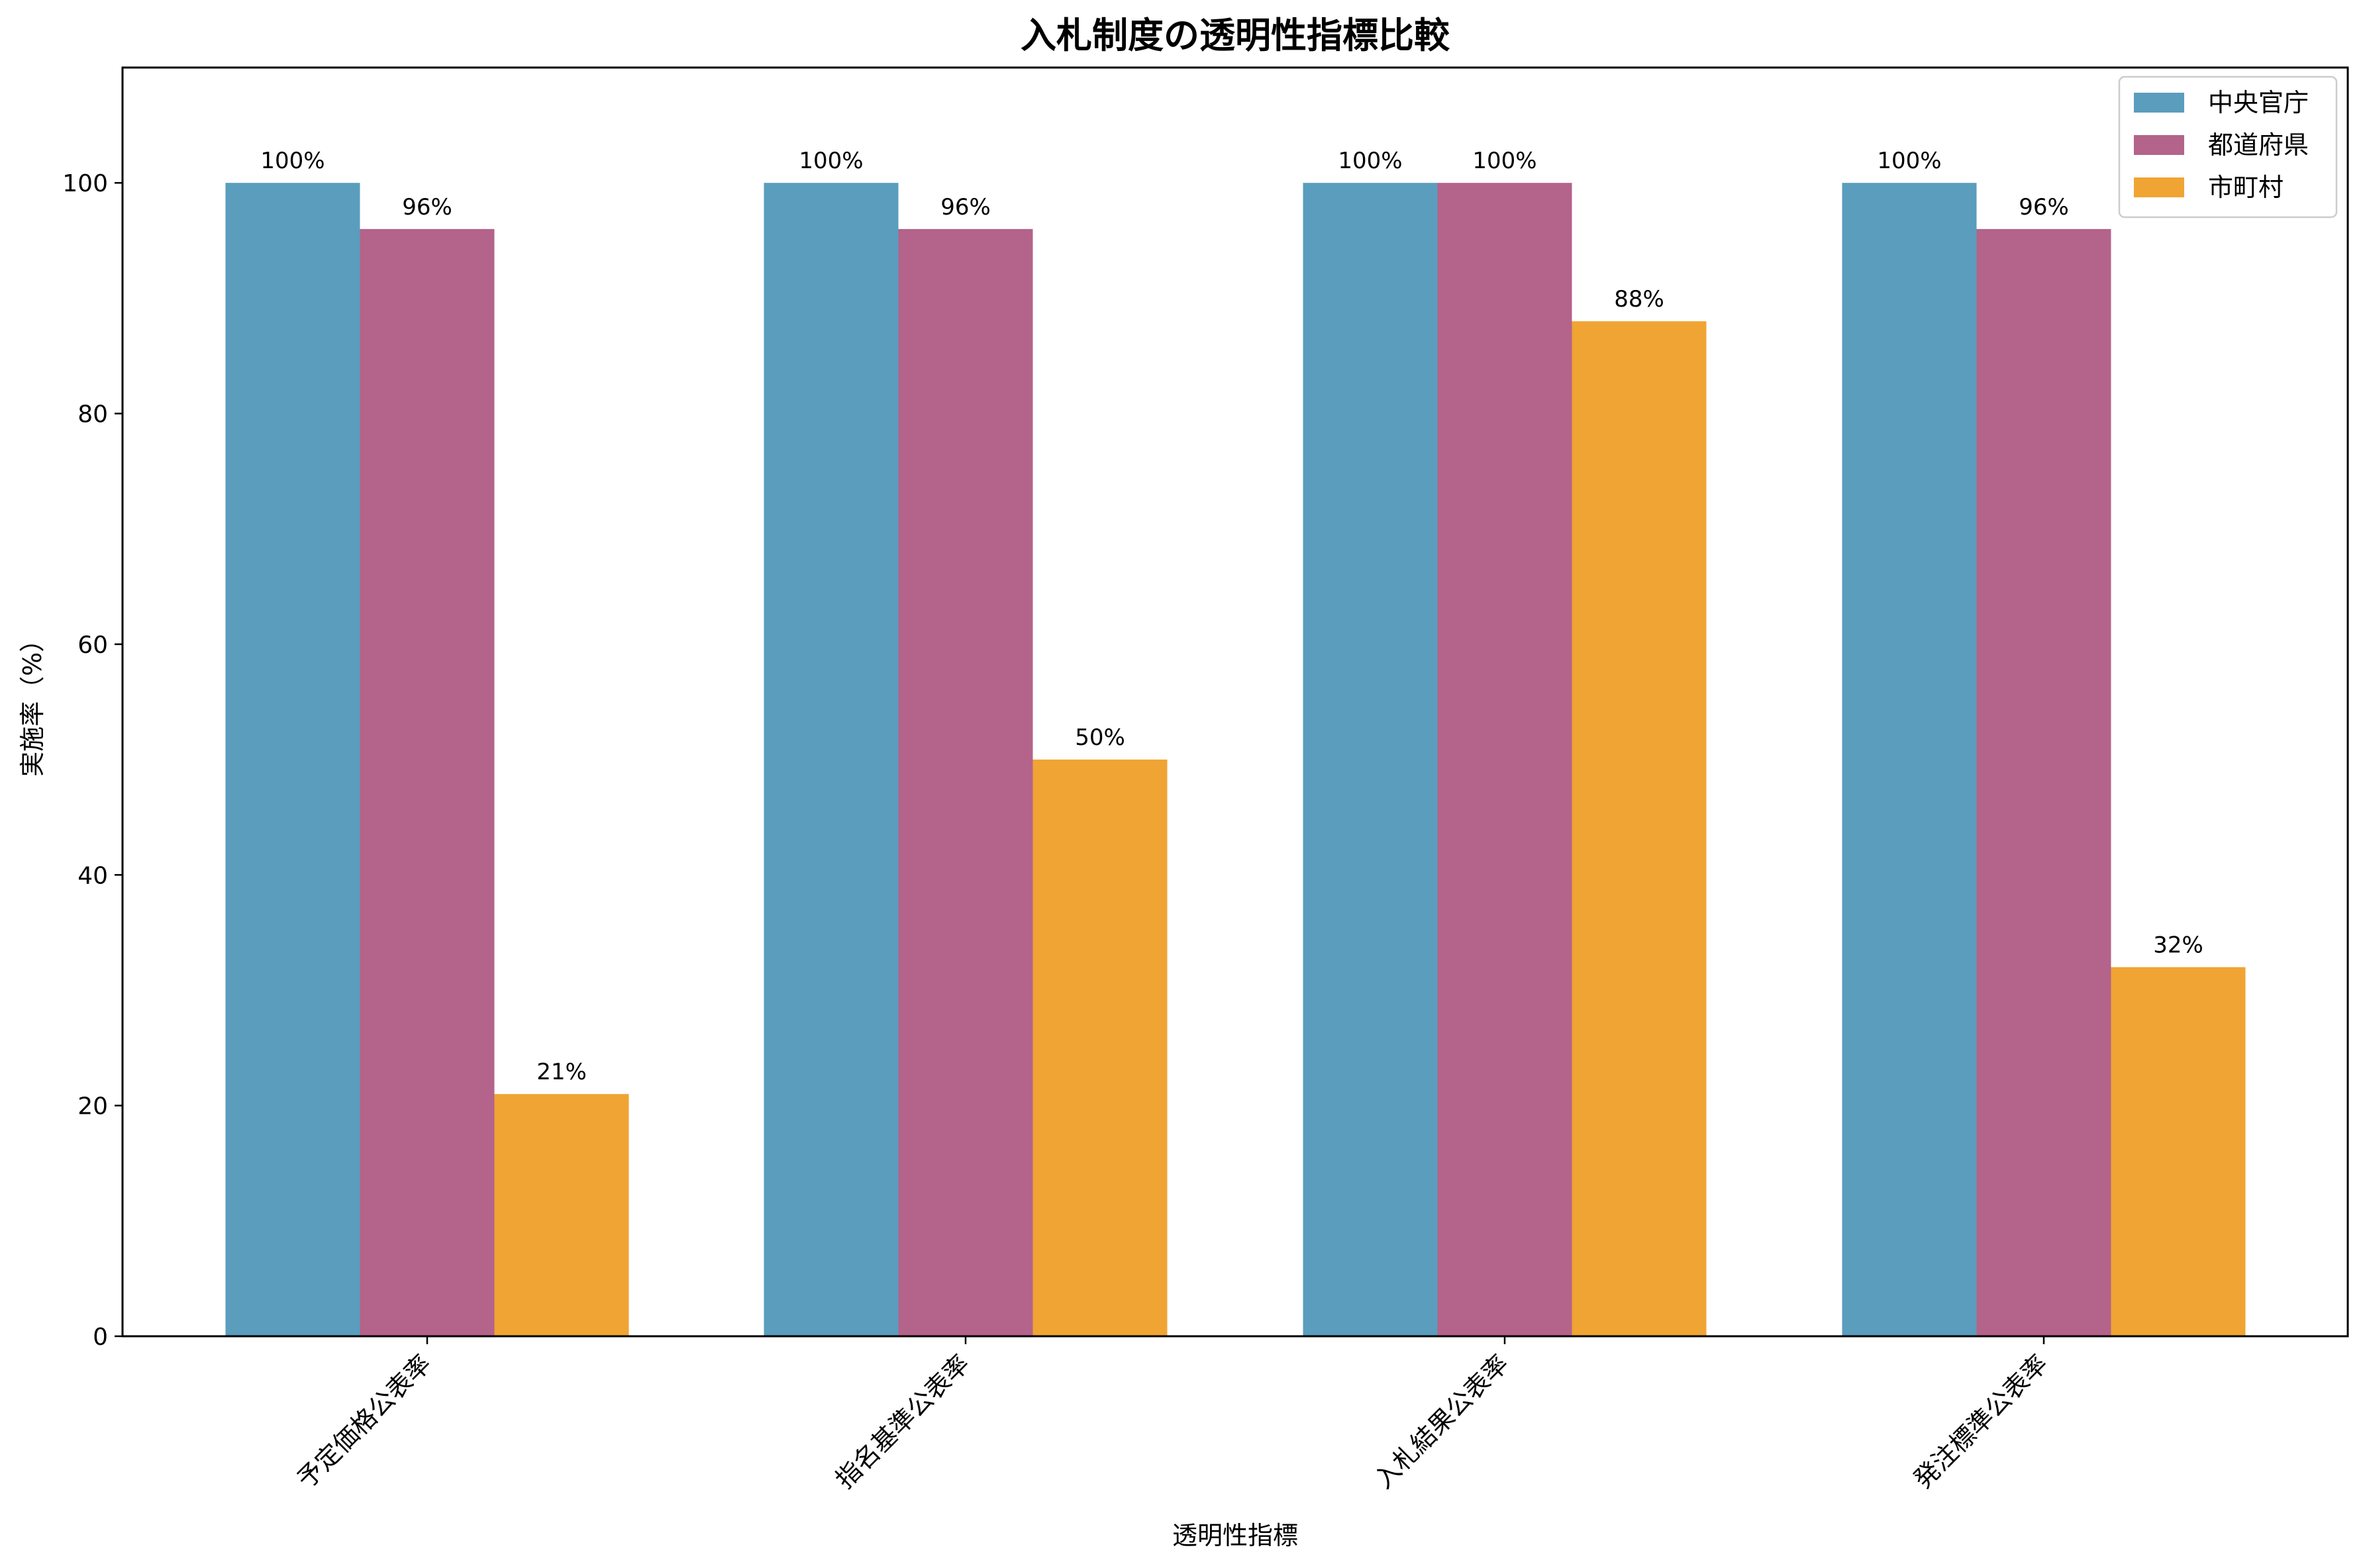 The height and width of the screenshot is (1568, 2363). I want to click on data-label-3-3: 88%, so click(1639, 299).